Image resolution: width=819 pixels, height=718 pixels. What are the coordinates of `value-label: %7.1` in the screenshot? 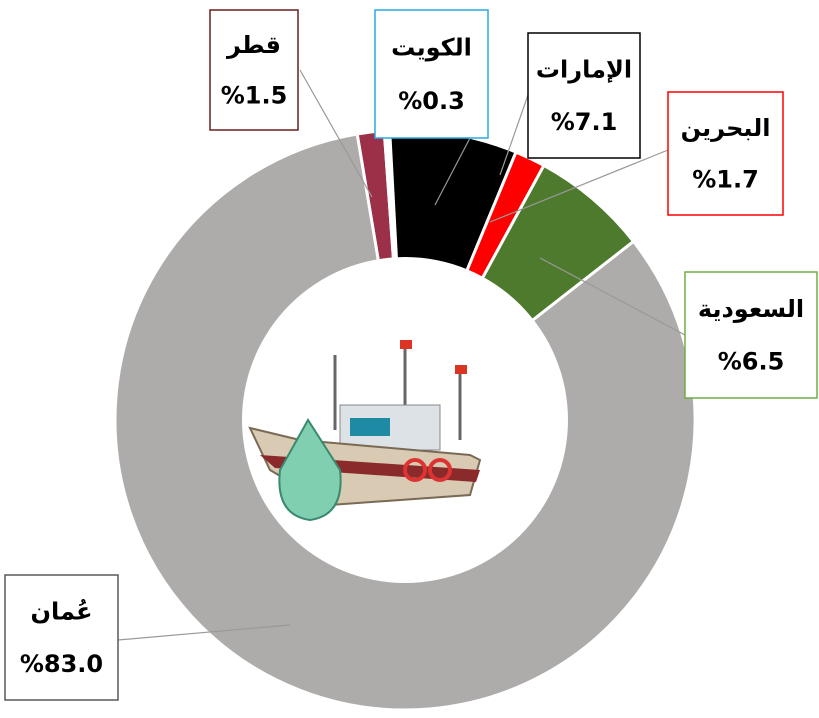 It's located at (584, 122).